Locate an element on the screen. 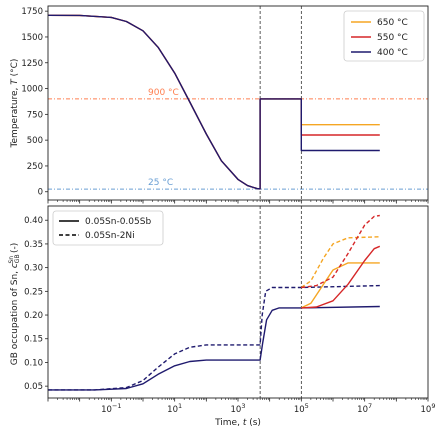  y-tick-label: 0.25 is located at coordinates (33, 292).